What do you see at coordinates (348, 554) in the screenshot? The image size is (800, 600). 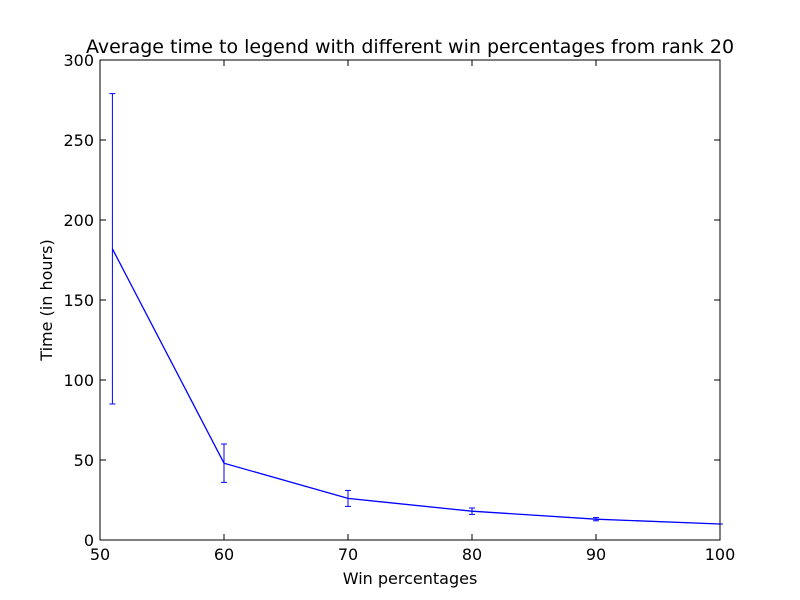 I see `x-tick-label: 70` at bounding box center [348, 554].